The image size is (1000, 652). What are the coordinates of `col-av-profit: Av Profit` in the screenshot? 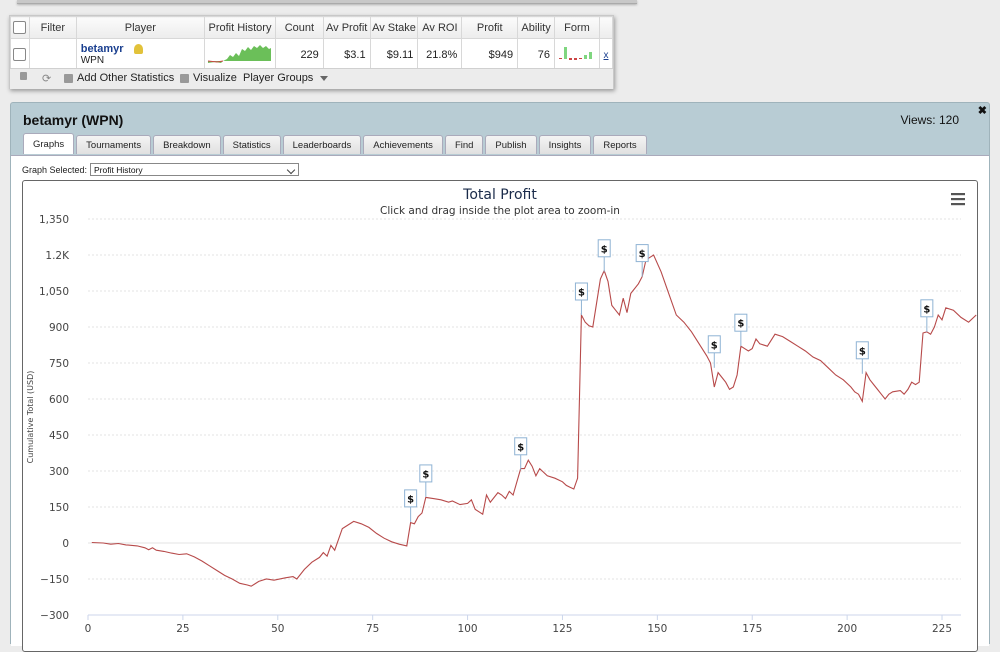 It's located at (346, 27).